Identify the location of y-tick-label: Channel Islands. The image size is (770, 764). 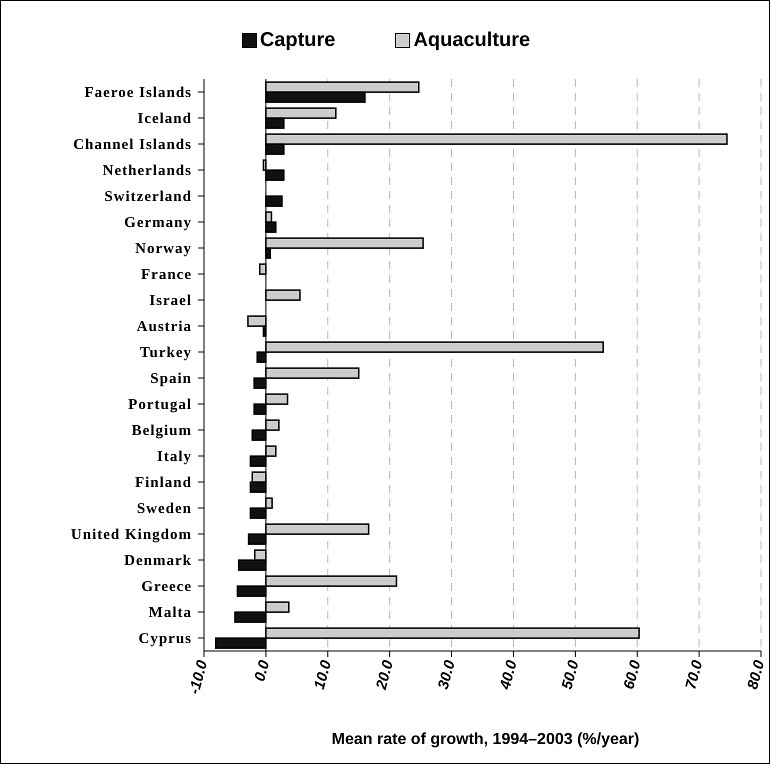
(132, 145).